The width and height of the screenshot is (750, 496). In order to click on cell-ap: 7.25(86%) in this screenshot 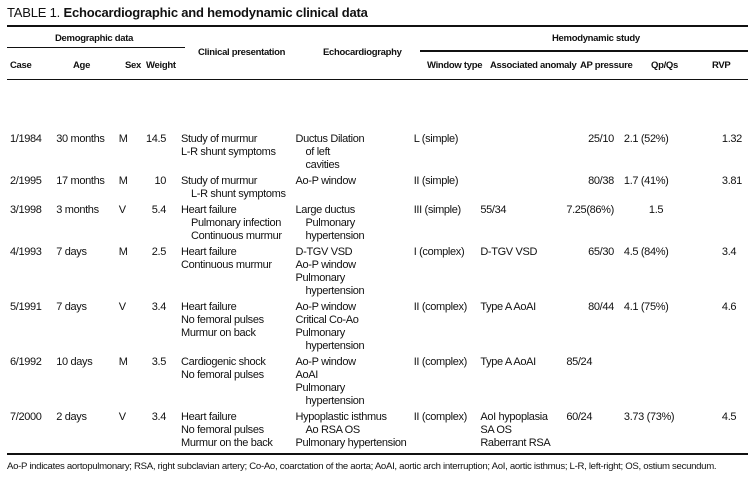, I will do `click(590, 210)`.